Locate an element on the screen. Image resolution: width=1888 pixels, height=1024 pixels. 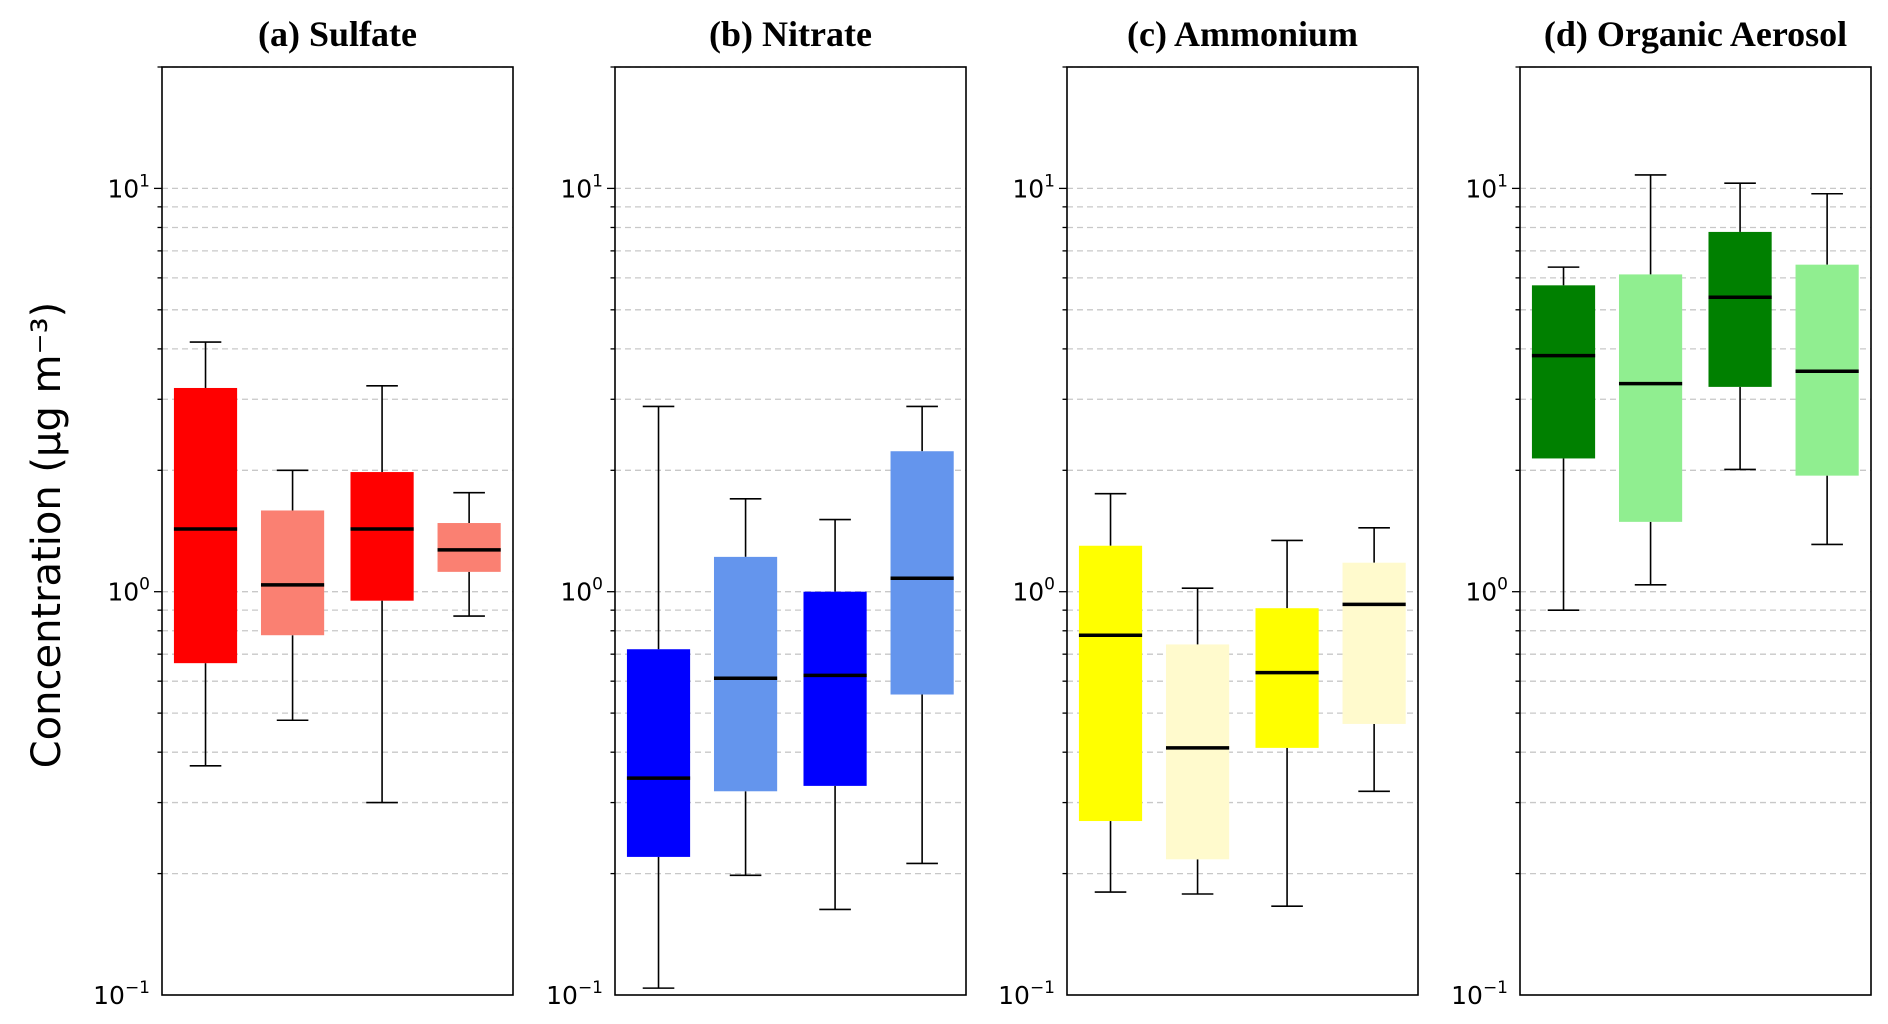
panel-title: (b) Nitrate is located at coordinates (790, 34).